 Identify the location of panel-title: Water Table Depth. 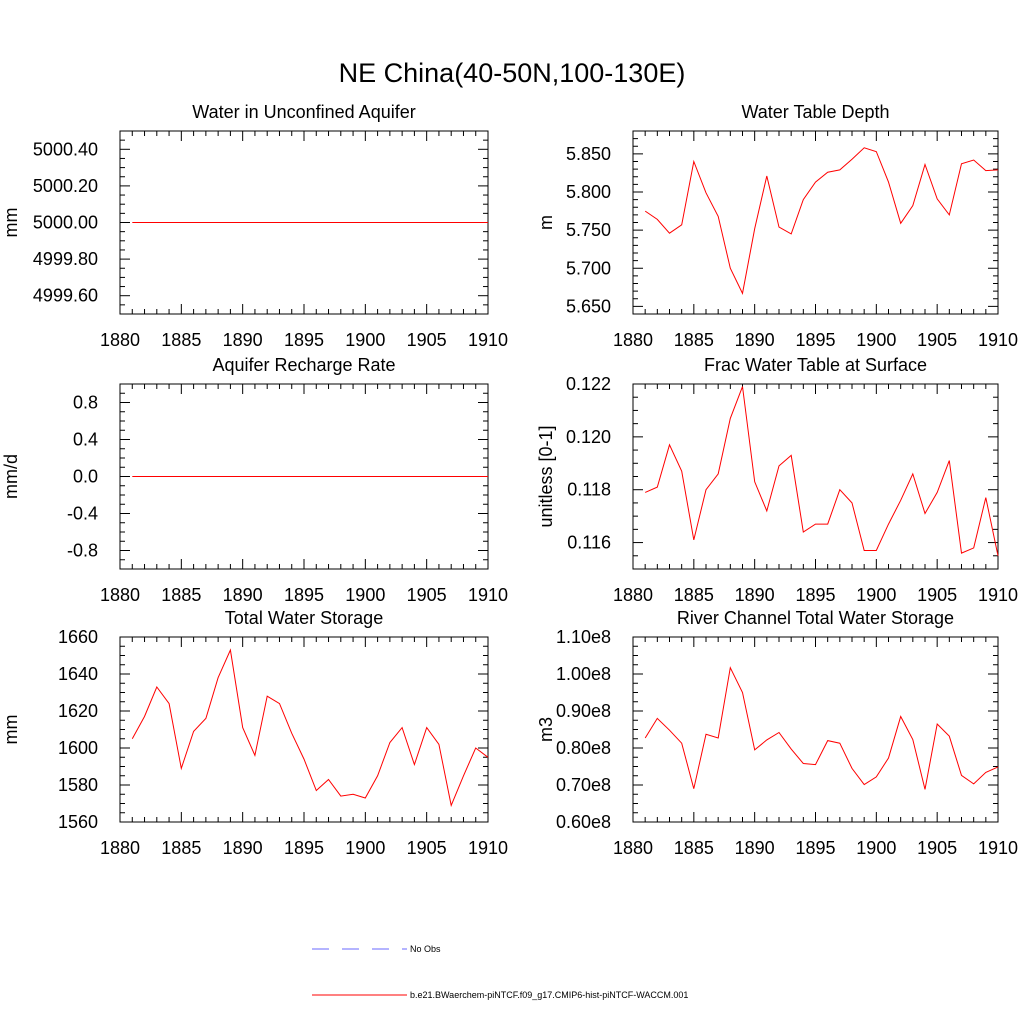
(815, 112).